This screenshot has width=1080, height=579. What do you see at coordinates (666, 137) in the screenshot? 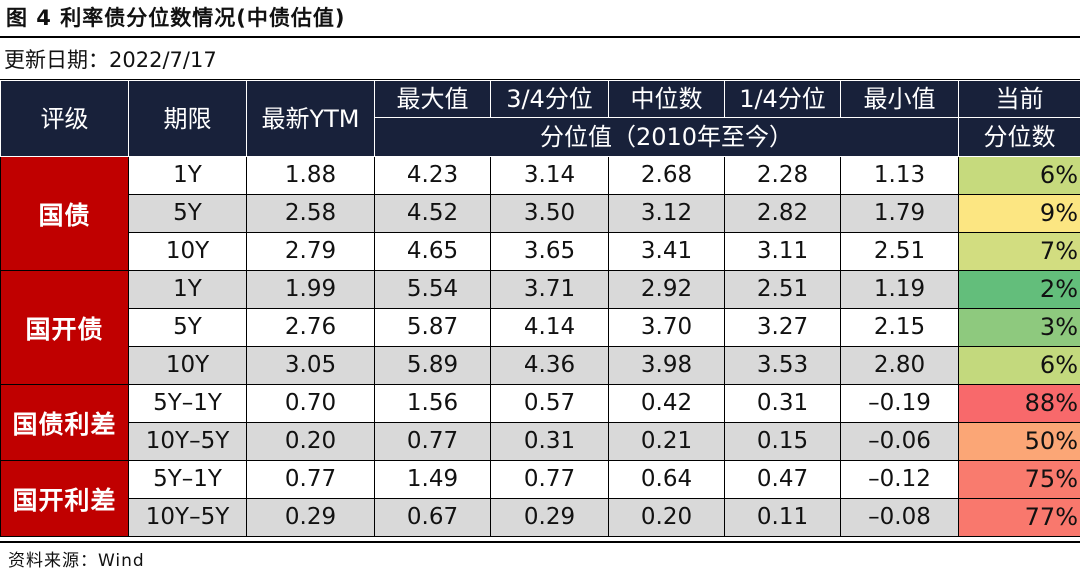
I see `header-subtitle: 分位值（2010年至今）` at bounding box center [666, 137].